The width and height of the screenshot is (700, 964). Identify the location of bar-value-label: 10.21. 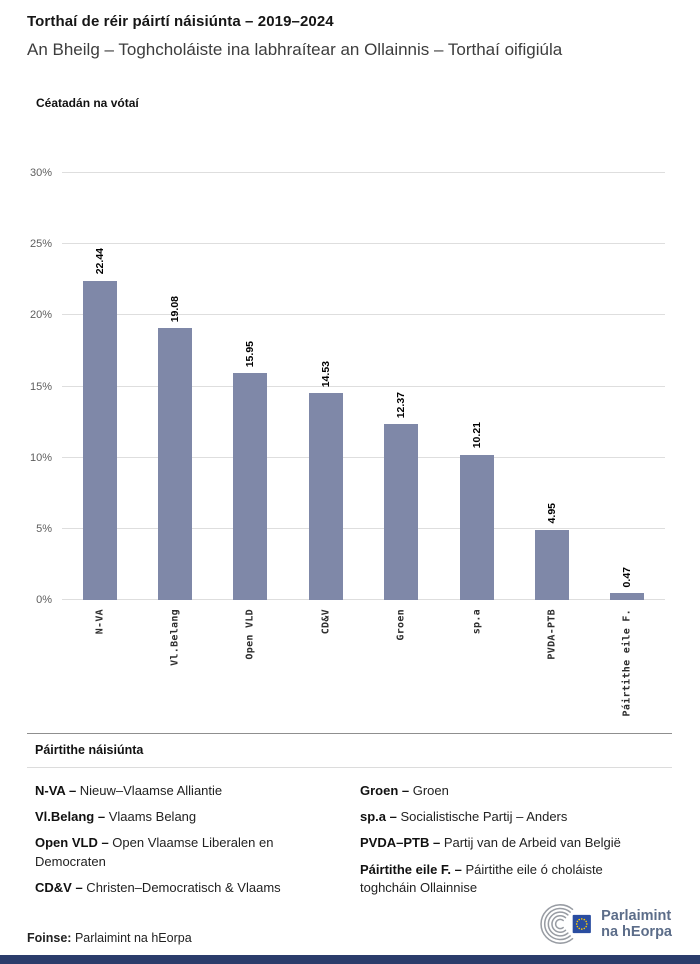
(476, 435).